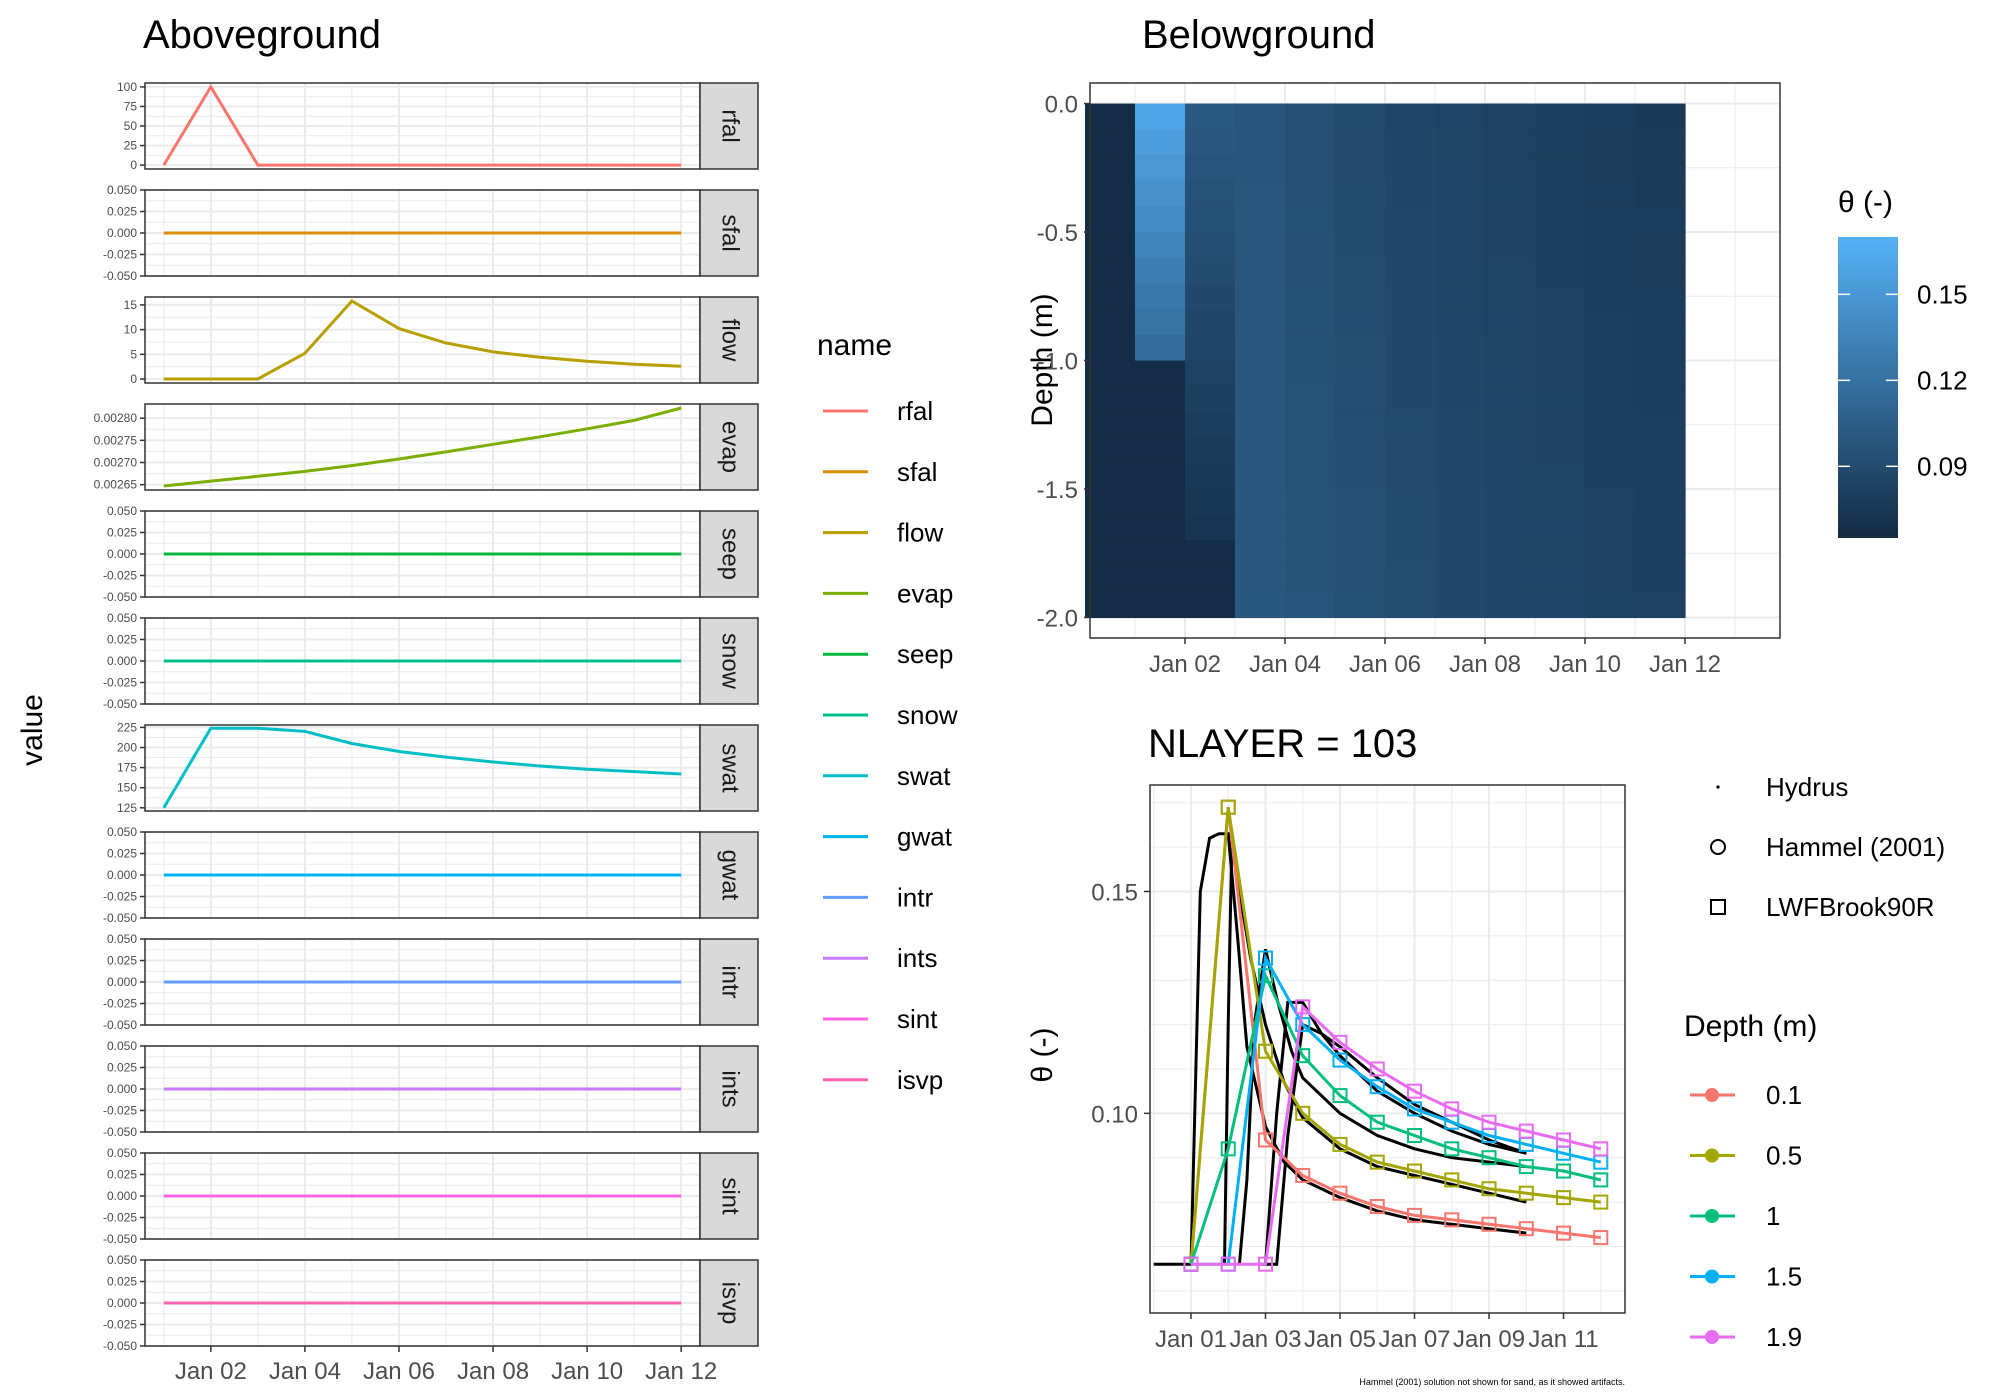  I want to click on legend-label-gwat: gwat, so click(925, 837).